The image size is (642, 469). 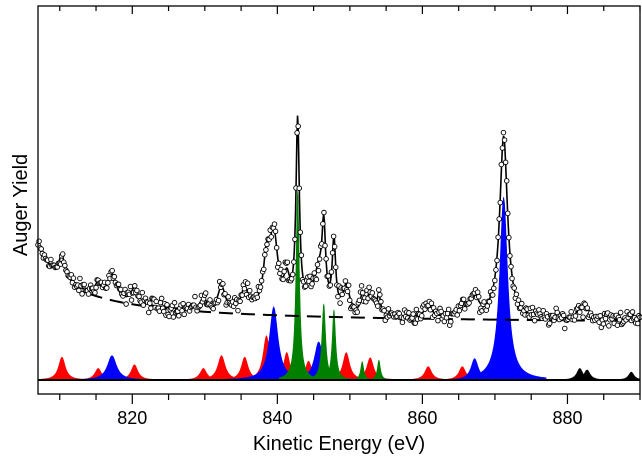 I want to click on x-axis-title: Kinetic Energy (eV), so click(x=339, y=444).